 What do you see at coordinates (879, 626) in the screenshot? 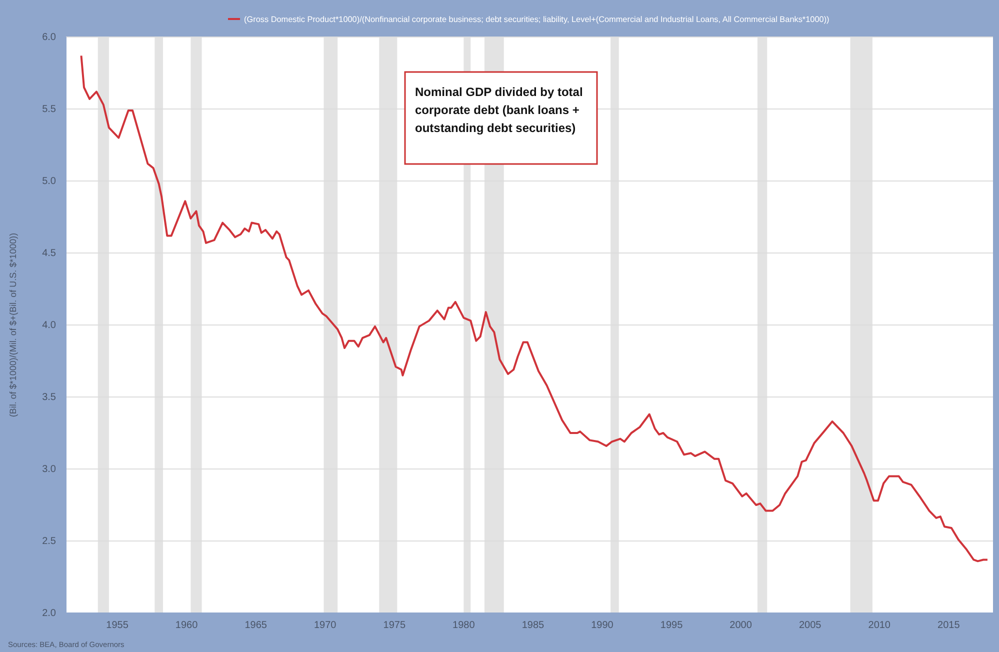
I see `x-tick-label: 2010` at bounding box center [879, 626].